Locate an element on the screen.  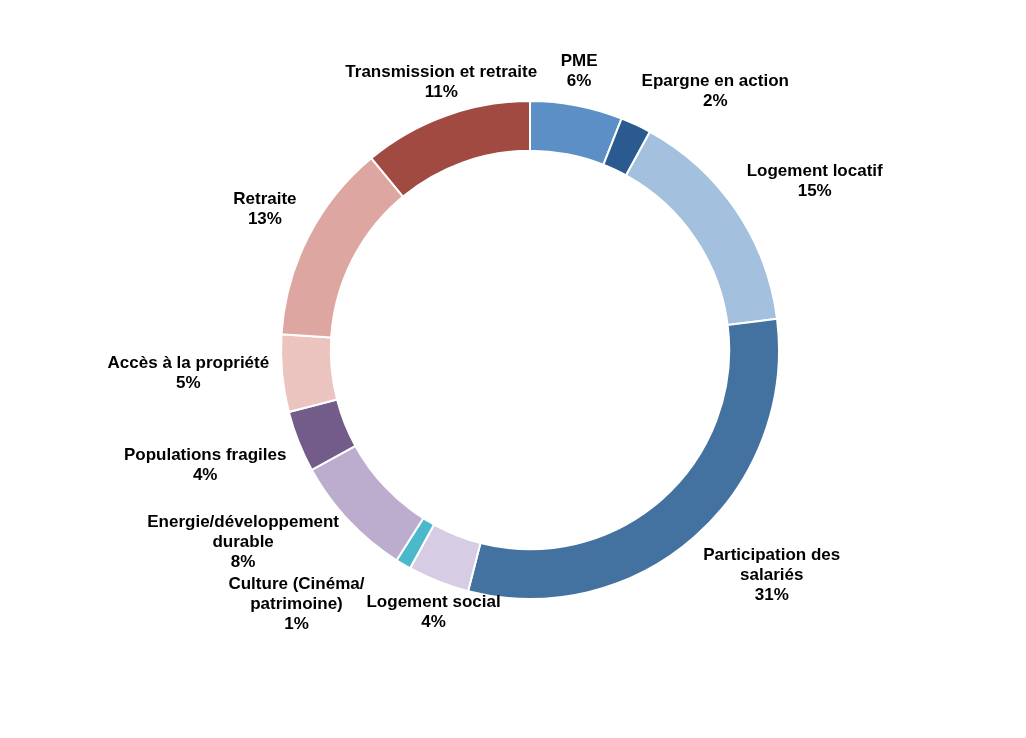
data-label: 6% is located at coordinates (579, 80).